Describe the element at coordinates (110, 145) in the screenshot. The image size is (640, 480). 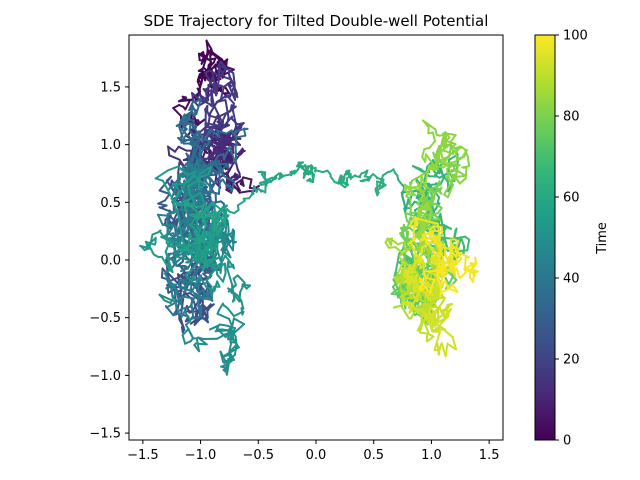
I see `y-tick-label: 1.0` at that location.